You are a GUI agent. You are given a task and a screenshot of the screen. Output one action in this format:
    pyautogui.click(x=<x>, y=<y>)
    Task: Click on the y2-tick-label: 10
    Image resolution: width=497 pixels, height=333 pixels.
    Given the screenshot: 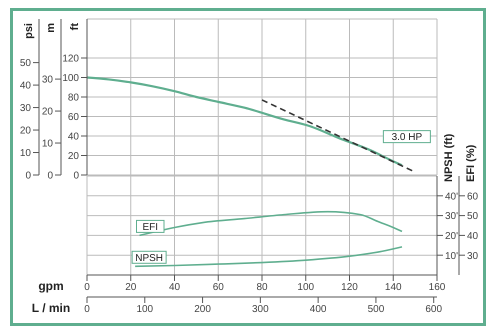 What is the action you would take?
    pyautogui.click(x=48, y=144)
    